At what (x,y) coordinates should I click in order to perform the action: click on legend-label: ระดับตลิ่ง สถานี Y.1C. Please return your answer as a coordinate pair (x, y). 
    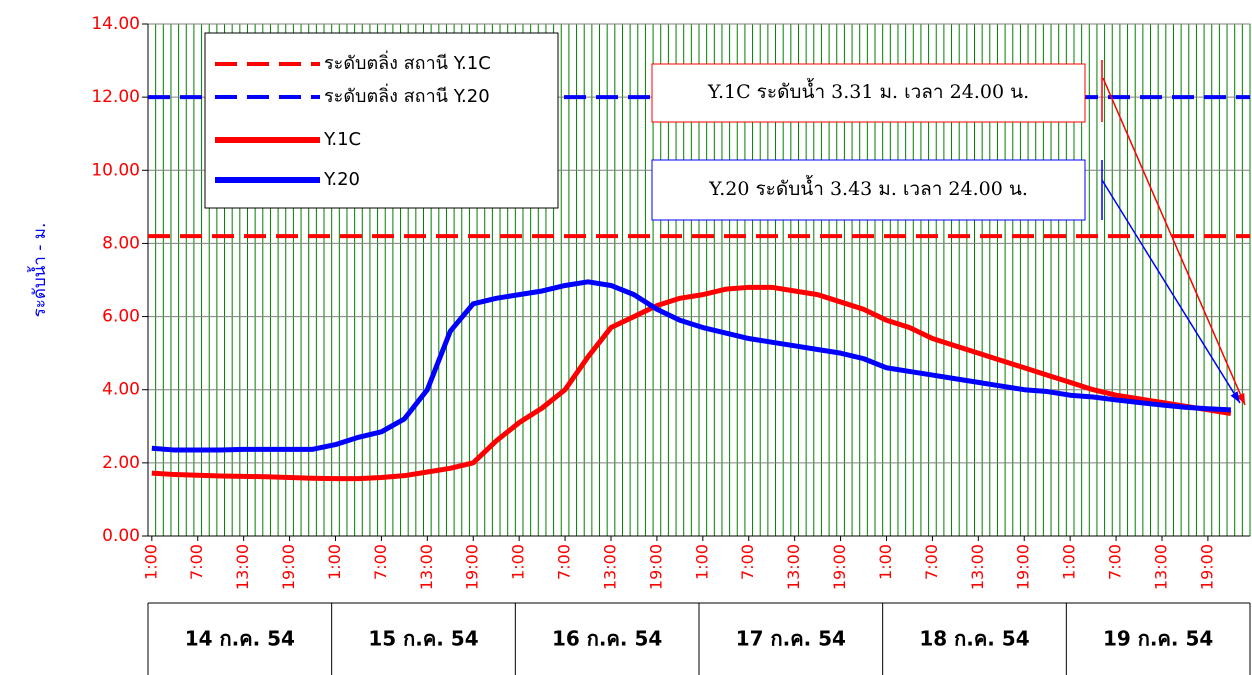
    Looking at the image, I should click on (407, 62).